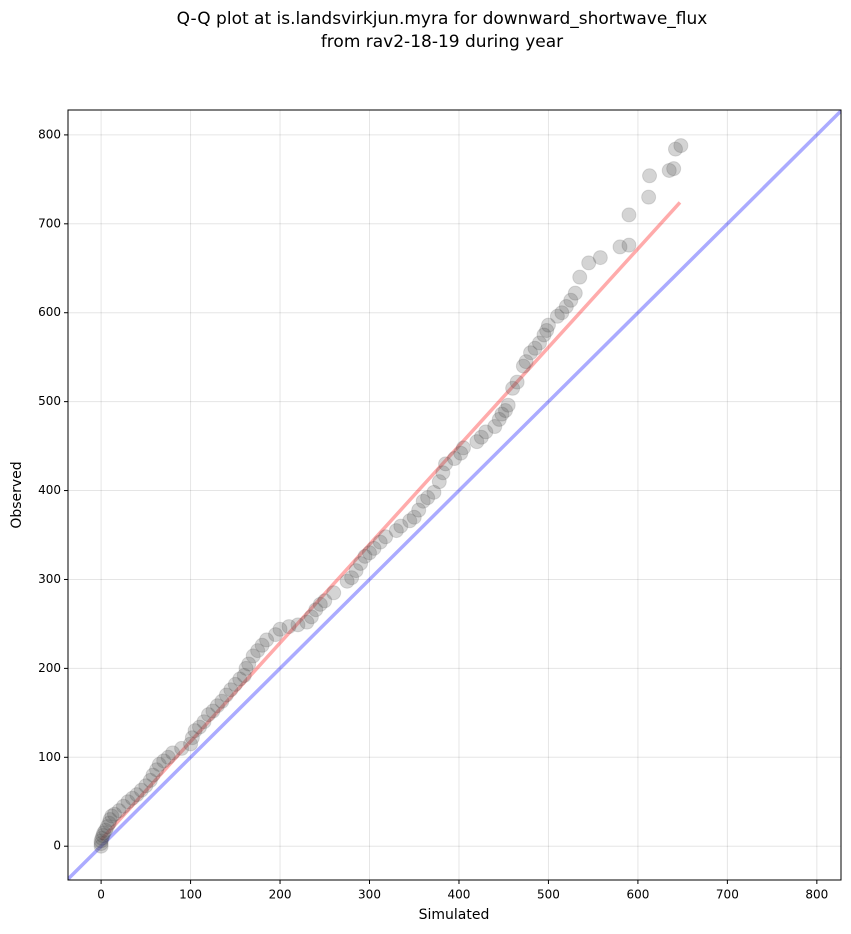 The image size is (851, 934). What do you see at coordinates (57, 846) in the screenshot?
I see `y-tick-label: 0` at bounding box center [57, 846].